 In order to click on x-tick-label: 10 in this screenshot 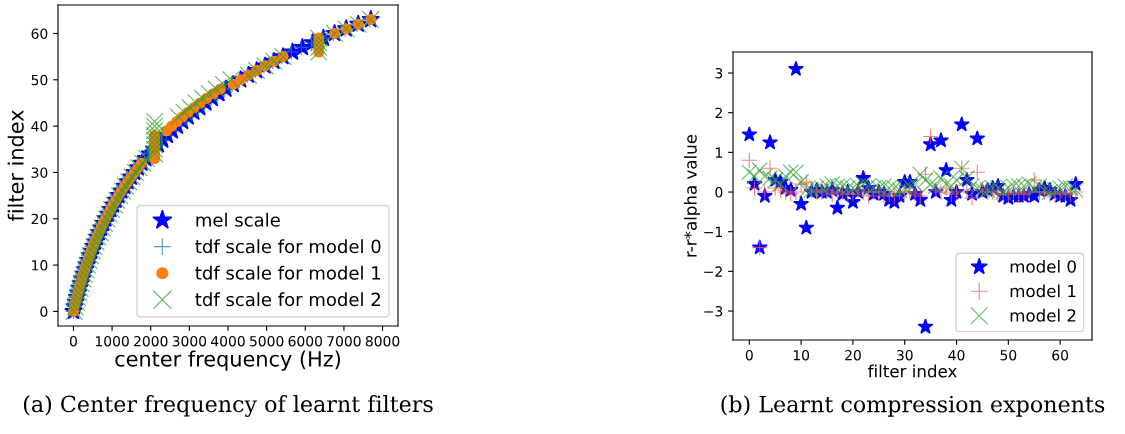, I will do `click(801, 355)`.